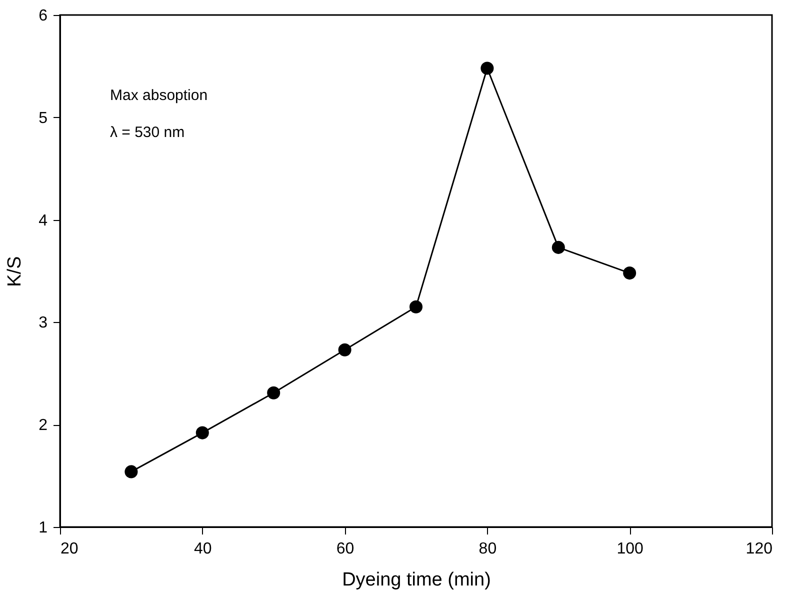  Describe the element at coordinates (43, 323) in the screenshot. I see `y-tick-label: 3` at that location.